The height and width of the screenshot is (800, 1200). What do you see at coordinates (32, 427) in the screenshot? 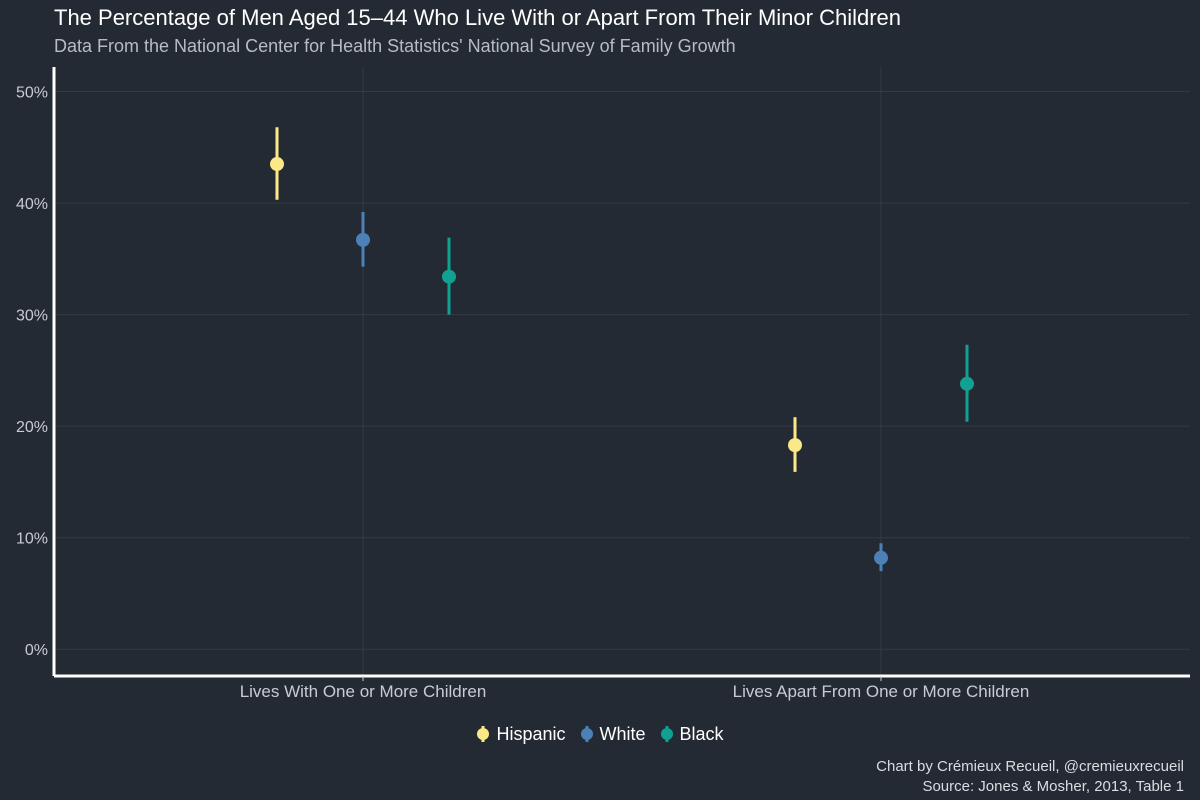
I see `y-tick-label: 20%` at bounding box center [32, 427].